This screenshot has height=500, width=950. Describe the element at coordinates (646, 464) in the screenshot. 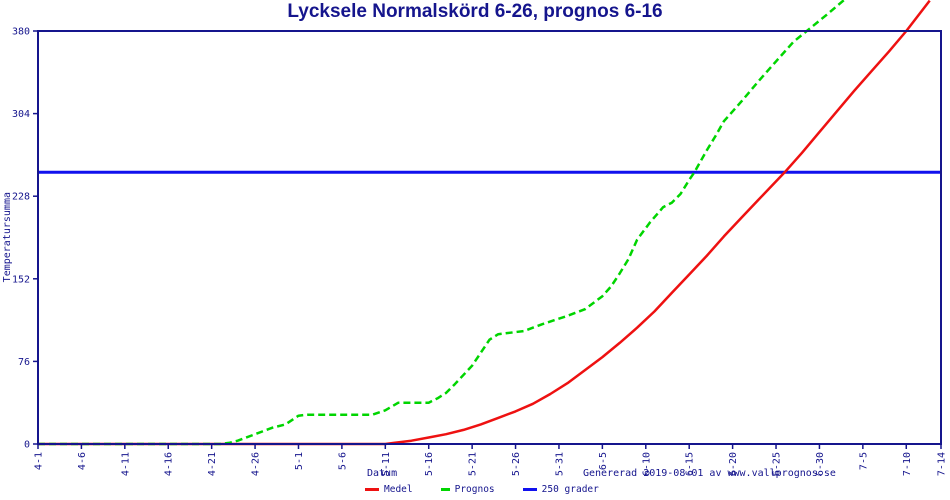

I see `x-tick-label: 6-10` at that location.